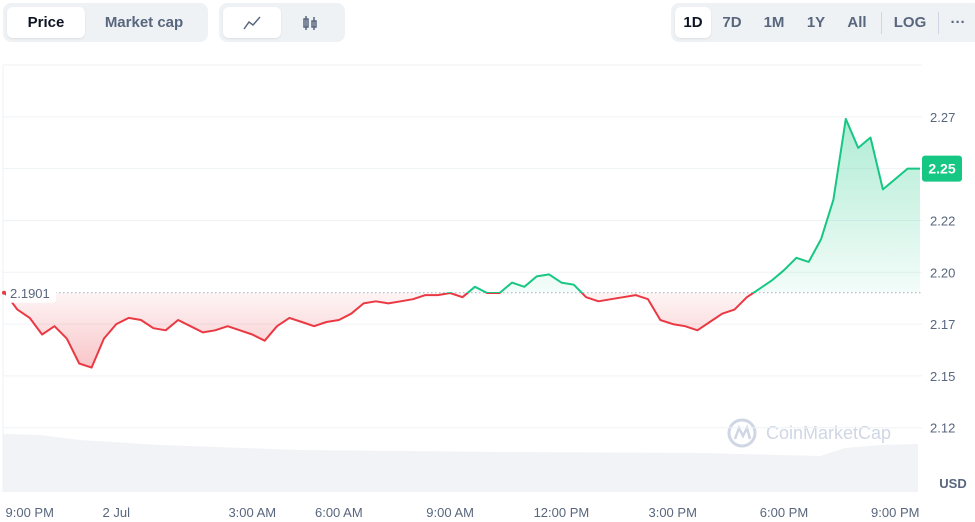 The width and height of the screenshot is (975, 522). What do you see at coordinates (942, 324) in the screenshot?
I see `y-tick-label: 2.17` at bounding box center [942, 324].